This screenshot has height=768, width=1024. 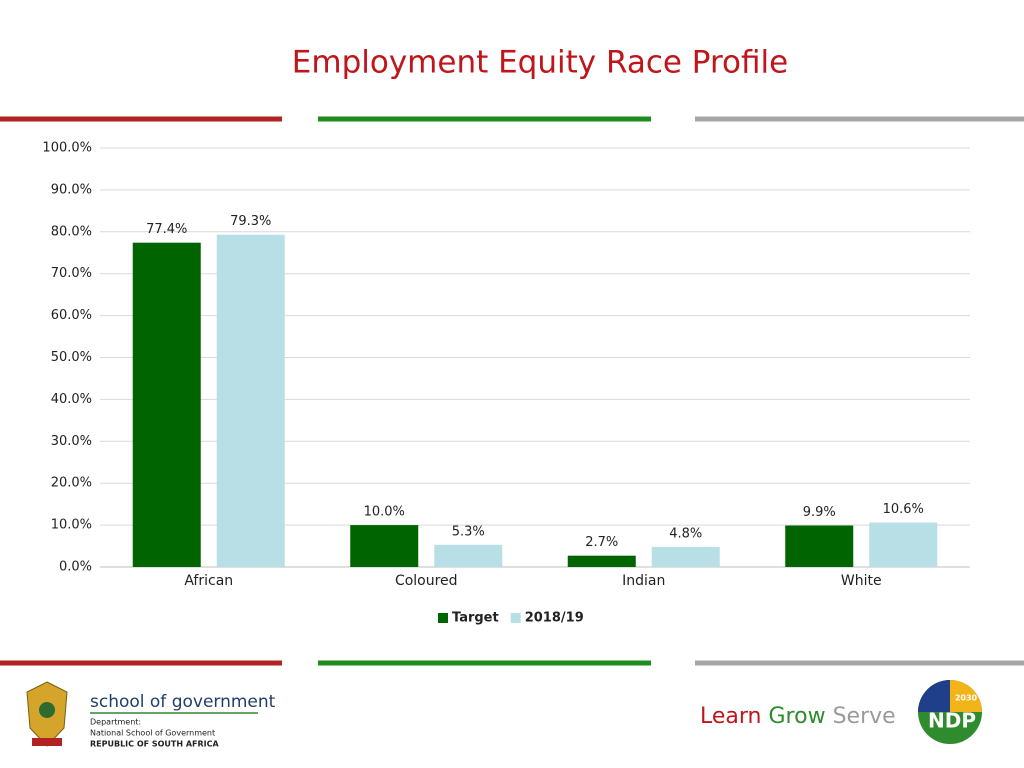 I want to click on x-tick-label: White, so click(x=861, y=581).